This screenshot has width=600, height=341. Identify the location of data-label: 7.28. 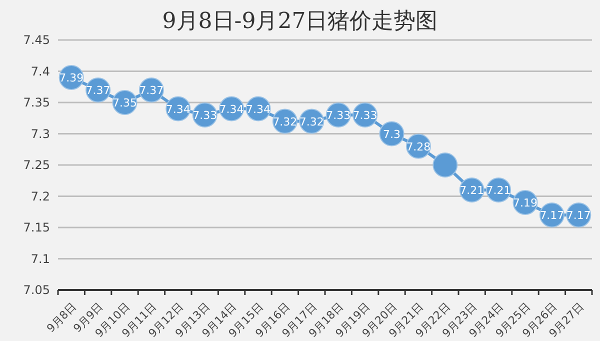
(418, 147).